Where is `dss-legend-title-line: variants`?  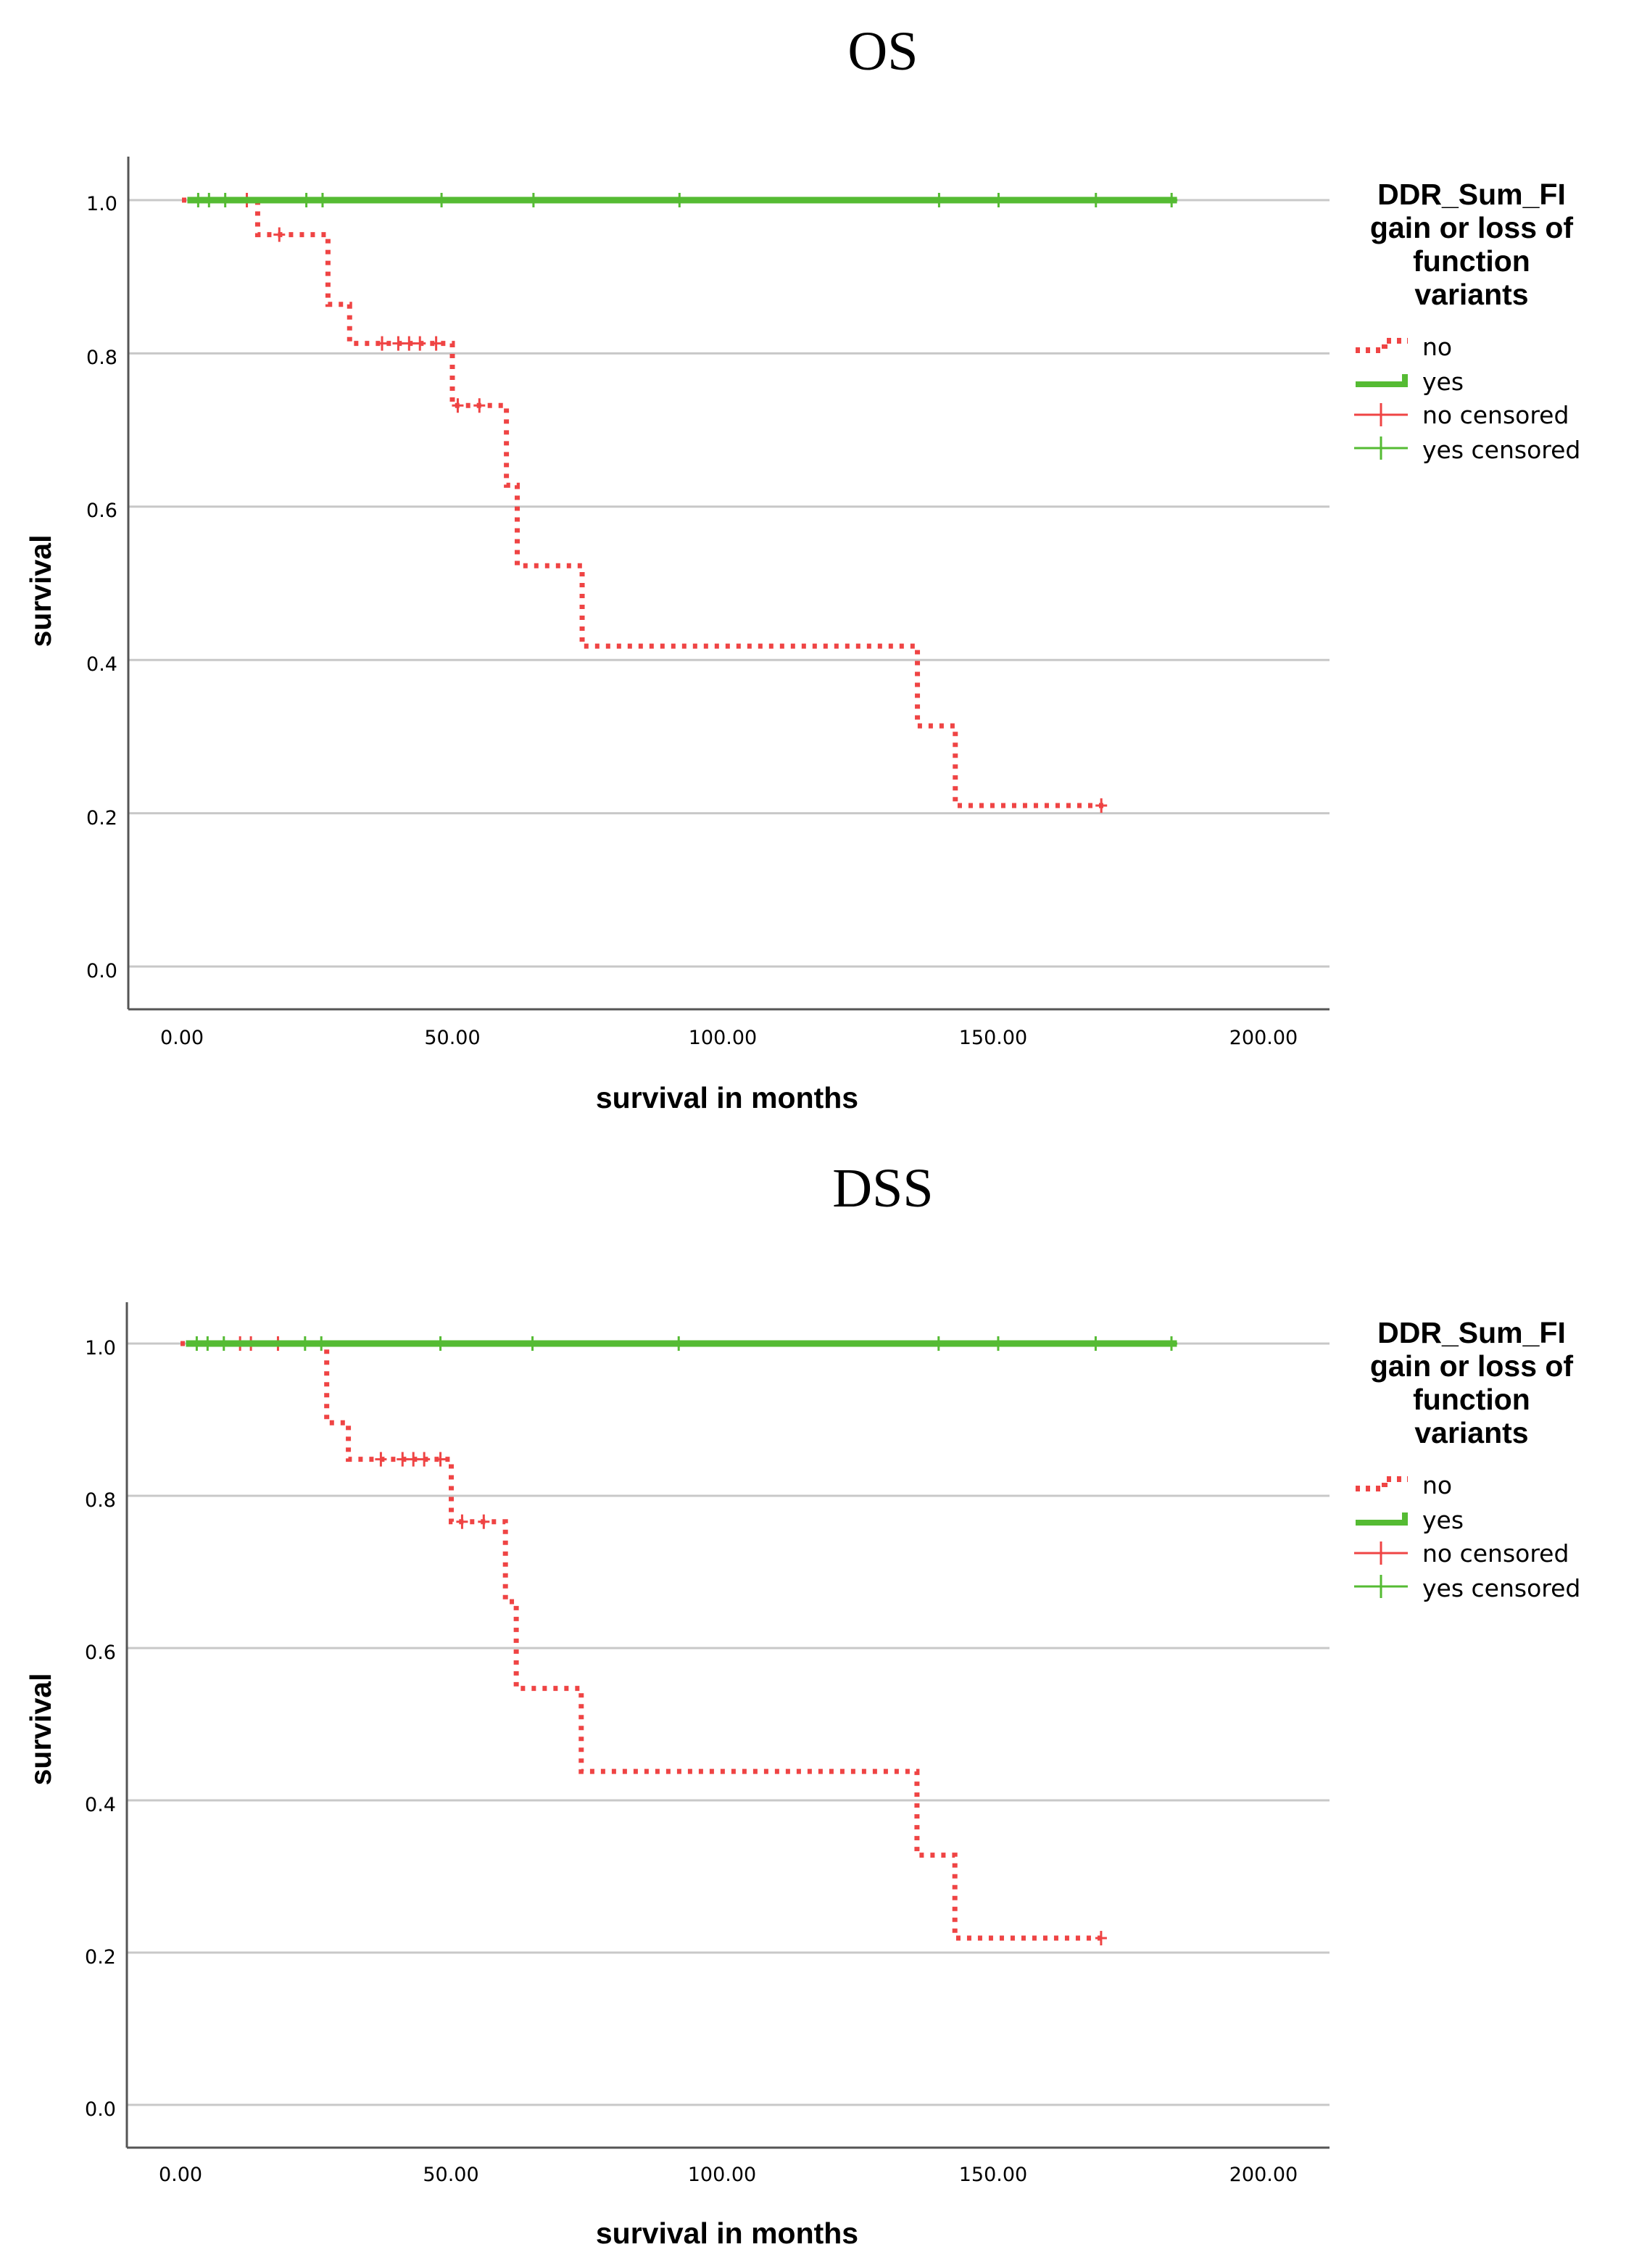 dss-legend-title-line: variants is located at coordinates (1471, 1432).